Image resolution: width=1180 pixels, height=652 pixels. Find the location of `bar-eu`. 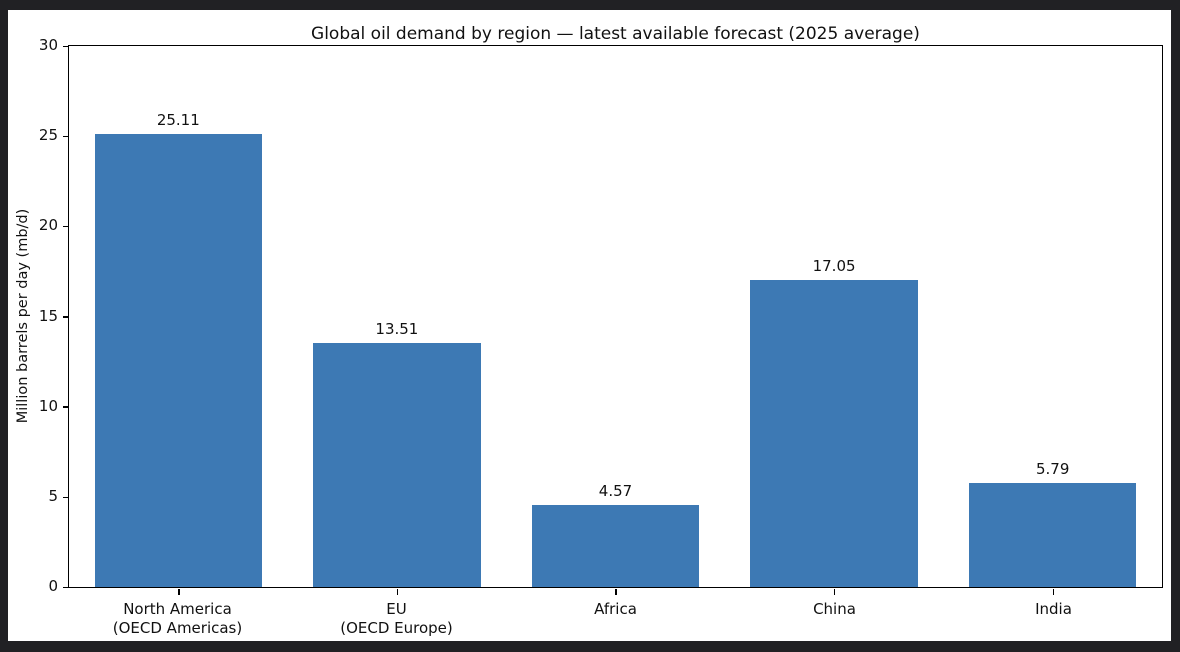

bar-eu is located at coordinates (397, 465).